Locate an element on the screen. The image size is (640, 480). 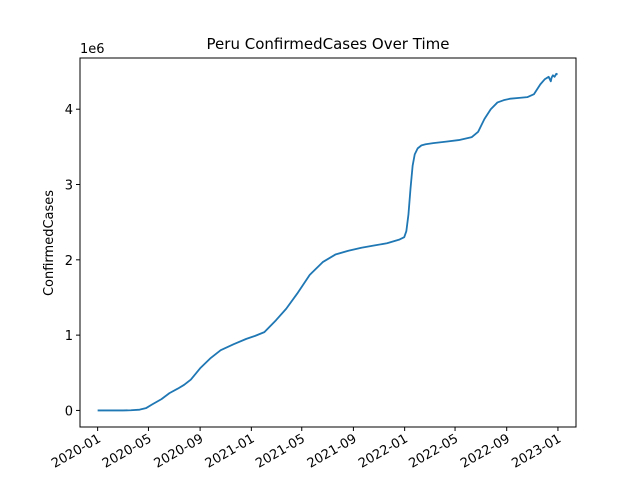
y-tick-label: 3 is located at coordinates (69, 186).